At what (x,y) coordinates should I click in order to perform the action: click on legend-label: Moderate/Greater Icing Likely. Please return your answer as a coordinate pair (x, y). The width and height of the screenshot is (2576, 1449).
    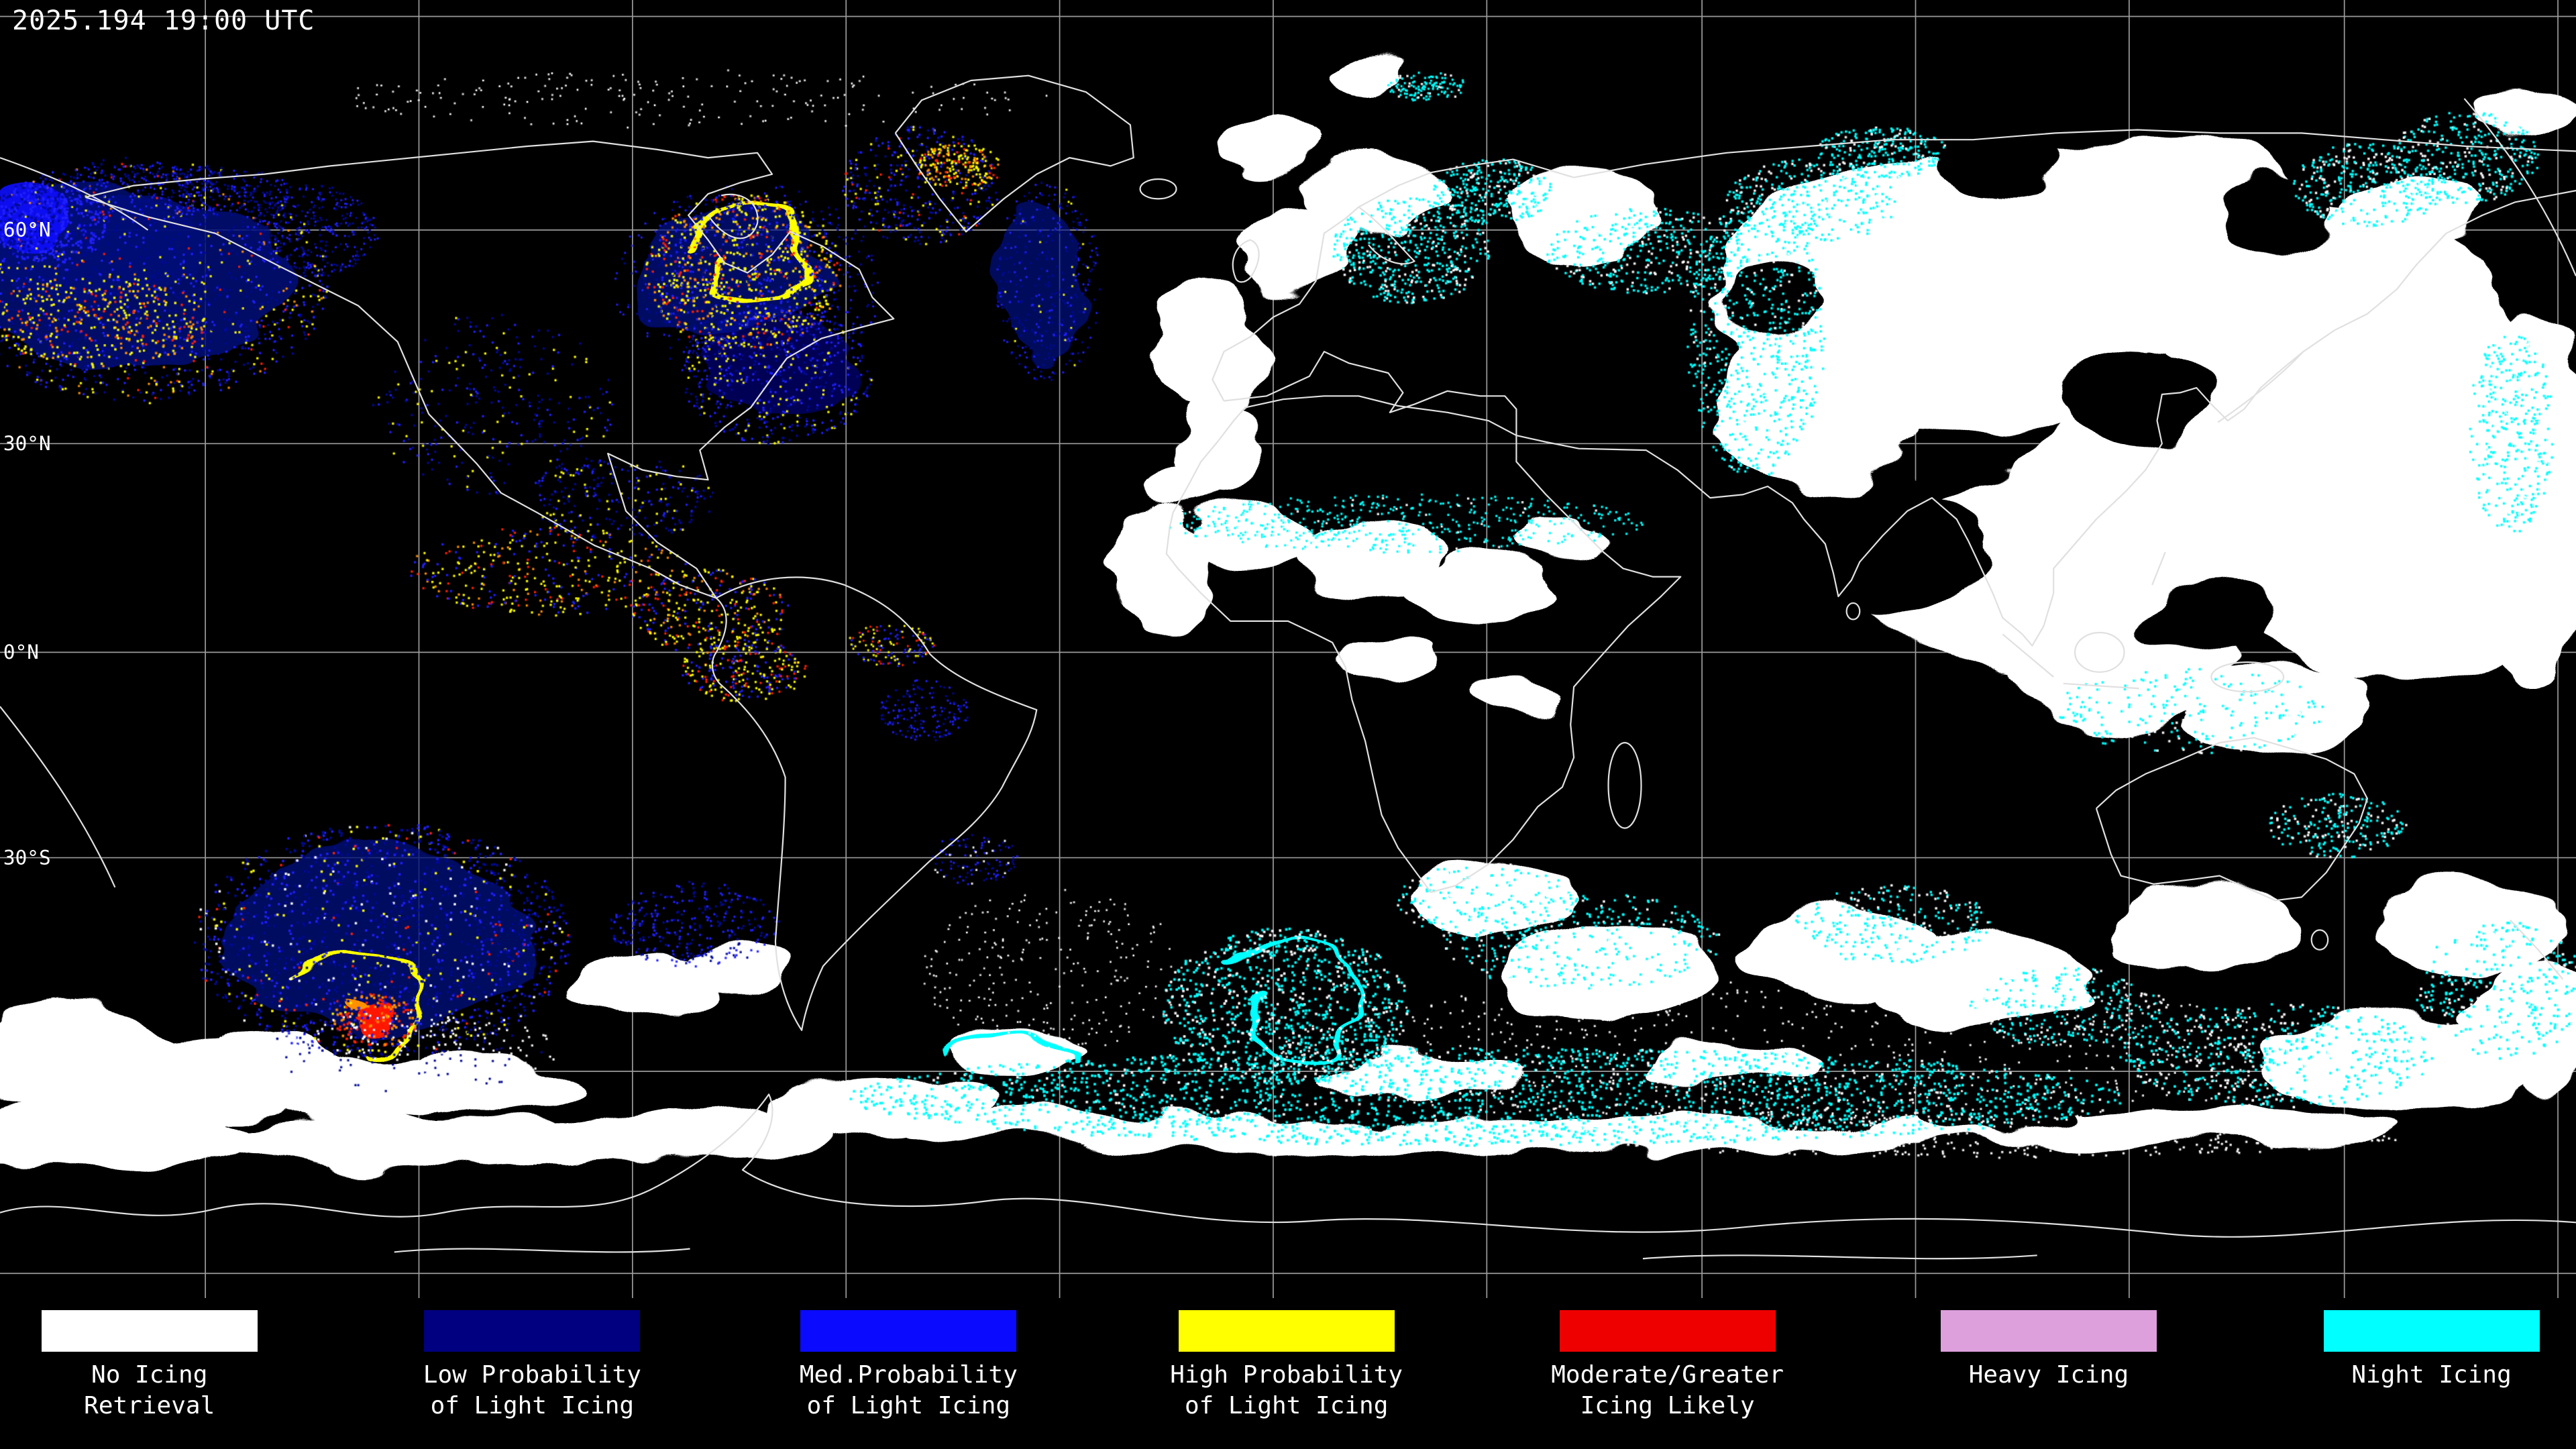
    Looking at the image, I should click on (1667, 1390).